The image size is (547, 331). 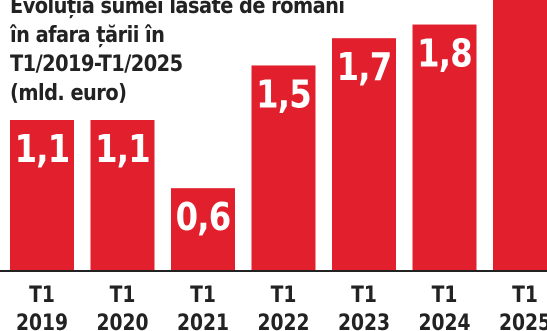 What do you see at coordinates (444, 320) in the screenshot?
I see `tick-label-year: 2024` at bounding box center [444, 320].